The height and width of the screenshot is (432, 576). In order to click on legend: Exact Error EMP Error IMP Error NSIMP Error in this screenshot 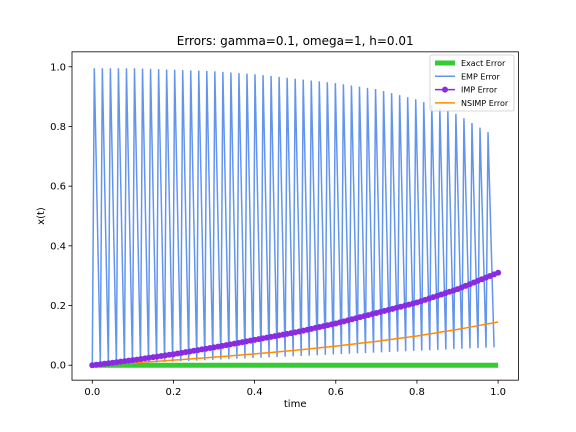, I will do `click(472, 83)`.